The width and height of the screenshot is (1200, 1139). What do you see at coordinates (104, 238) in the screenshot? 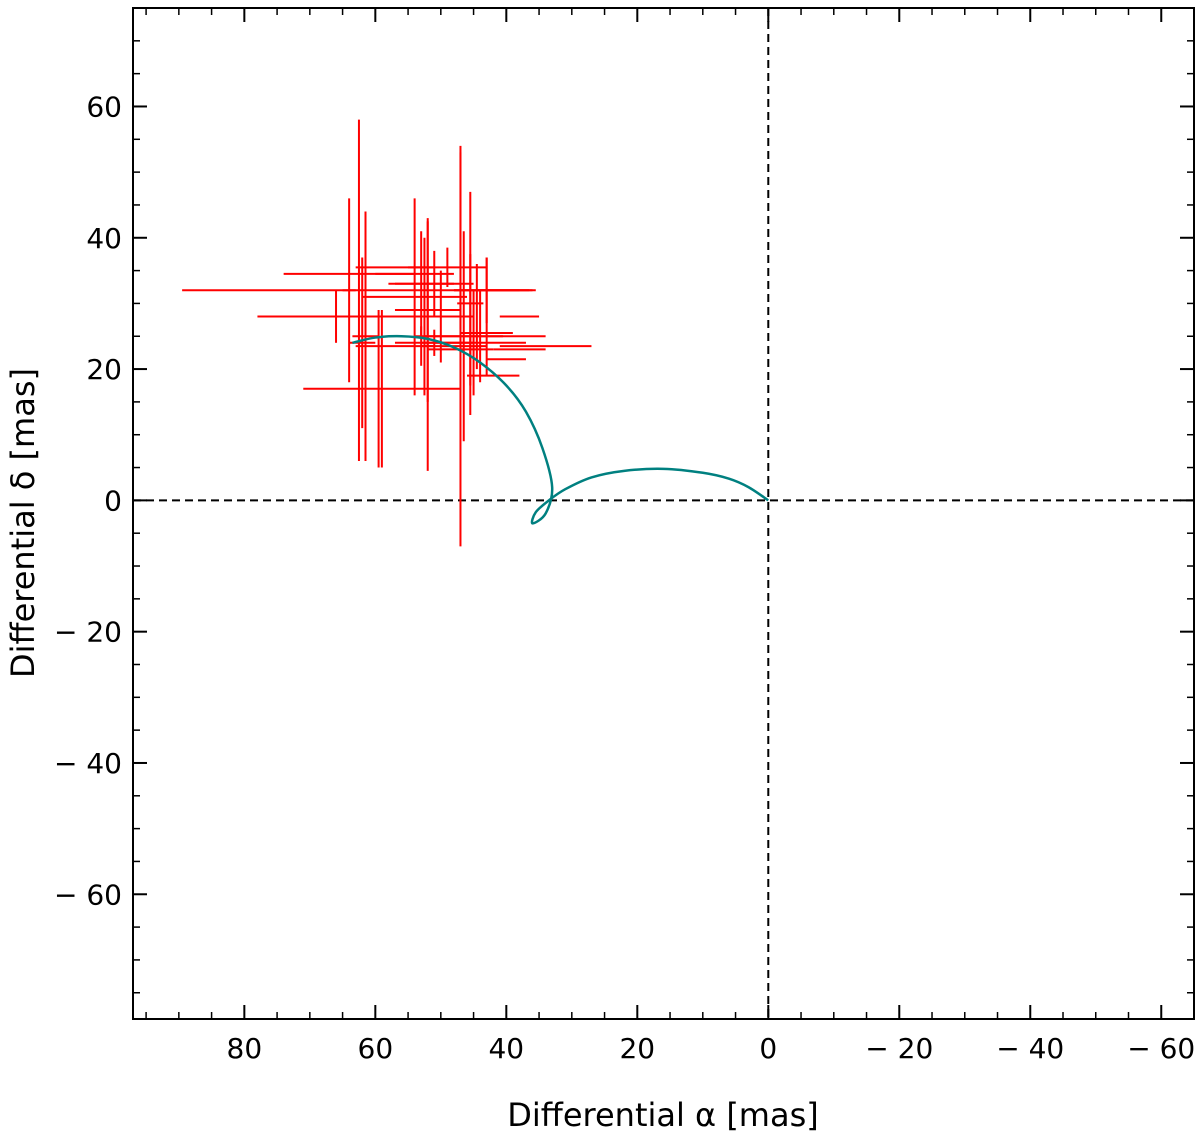
I see `y-tick-label: 40` at bounding box center [104, 238].